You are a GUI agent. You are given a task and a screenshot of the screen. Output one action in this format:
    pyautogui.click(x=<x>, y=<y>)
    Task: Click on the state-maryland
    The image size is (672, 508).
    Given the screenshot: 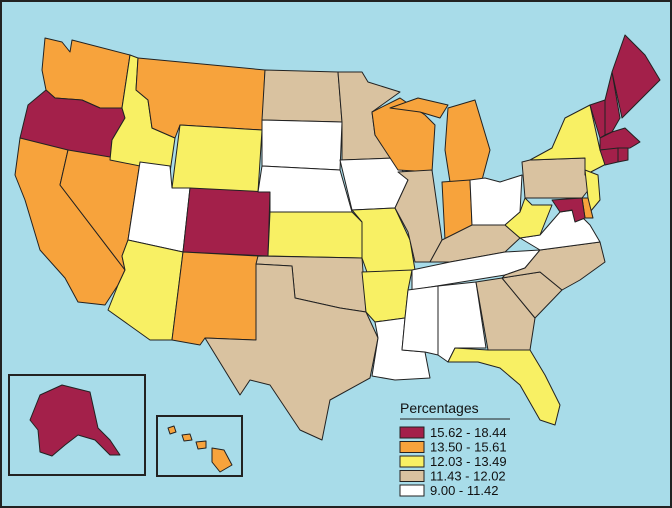 What is the action you would take?
    pyautogui.click(x=568, y=210)
    